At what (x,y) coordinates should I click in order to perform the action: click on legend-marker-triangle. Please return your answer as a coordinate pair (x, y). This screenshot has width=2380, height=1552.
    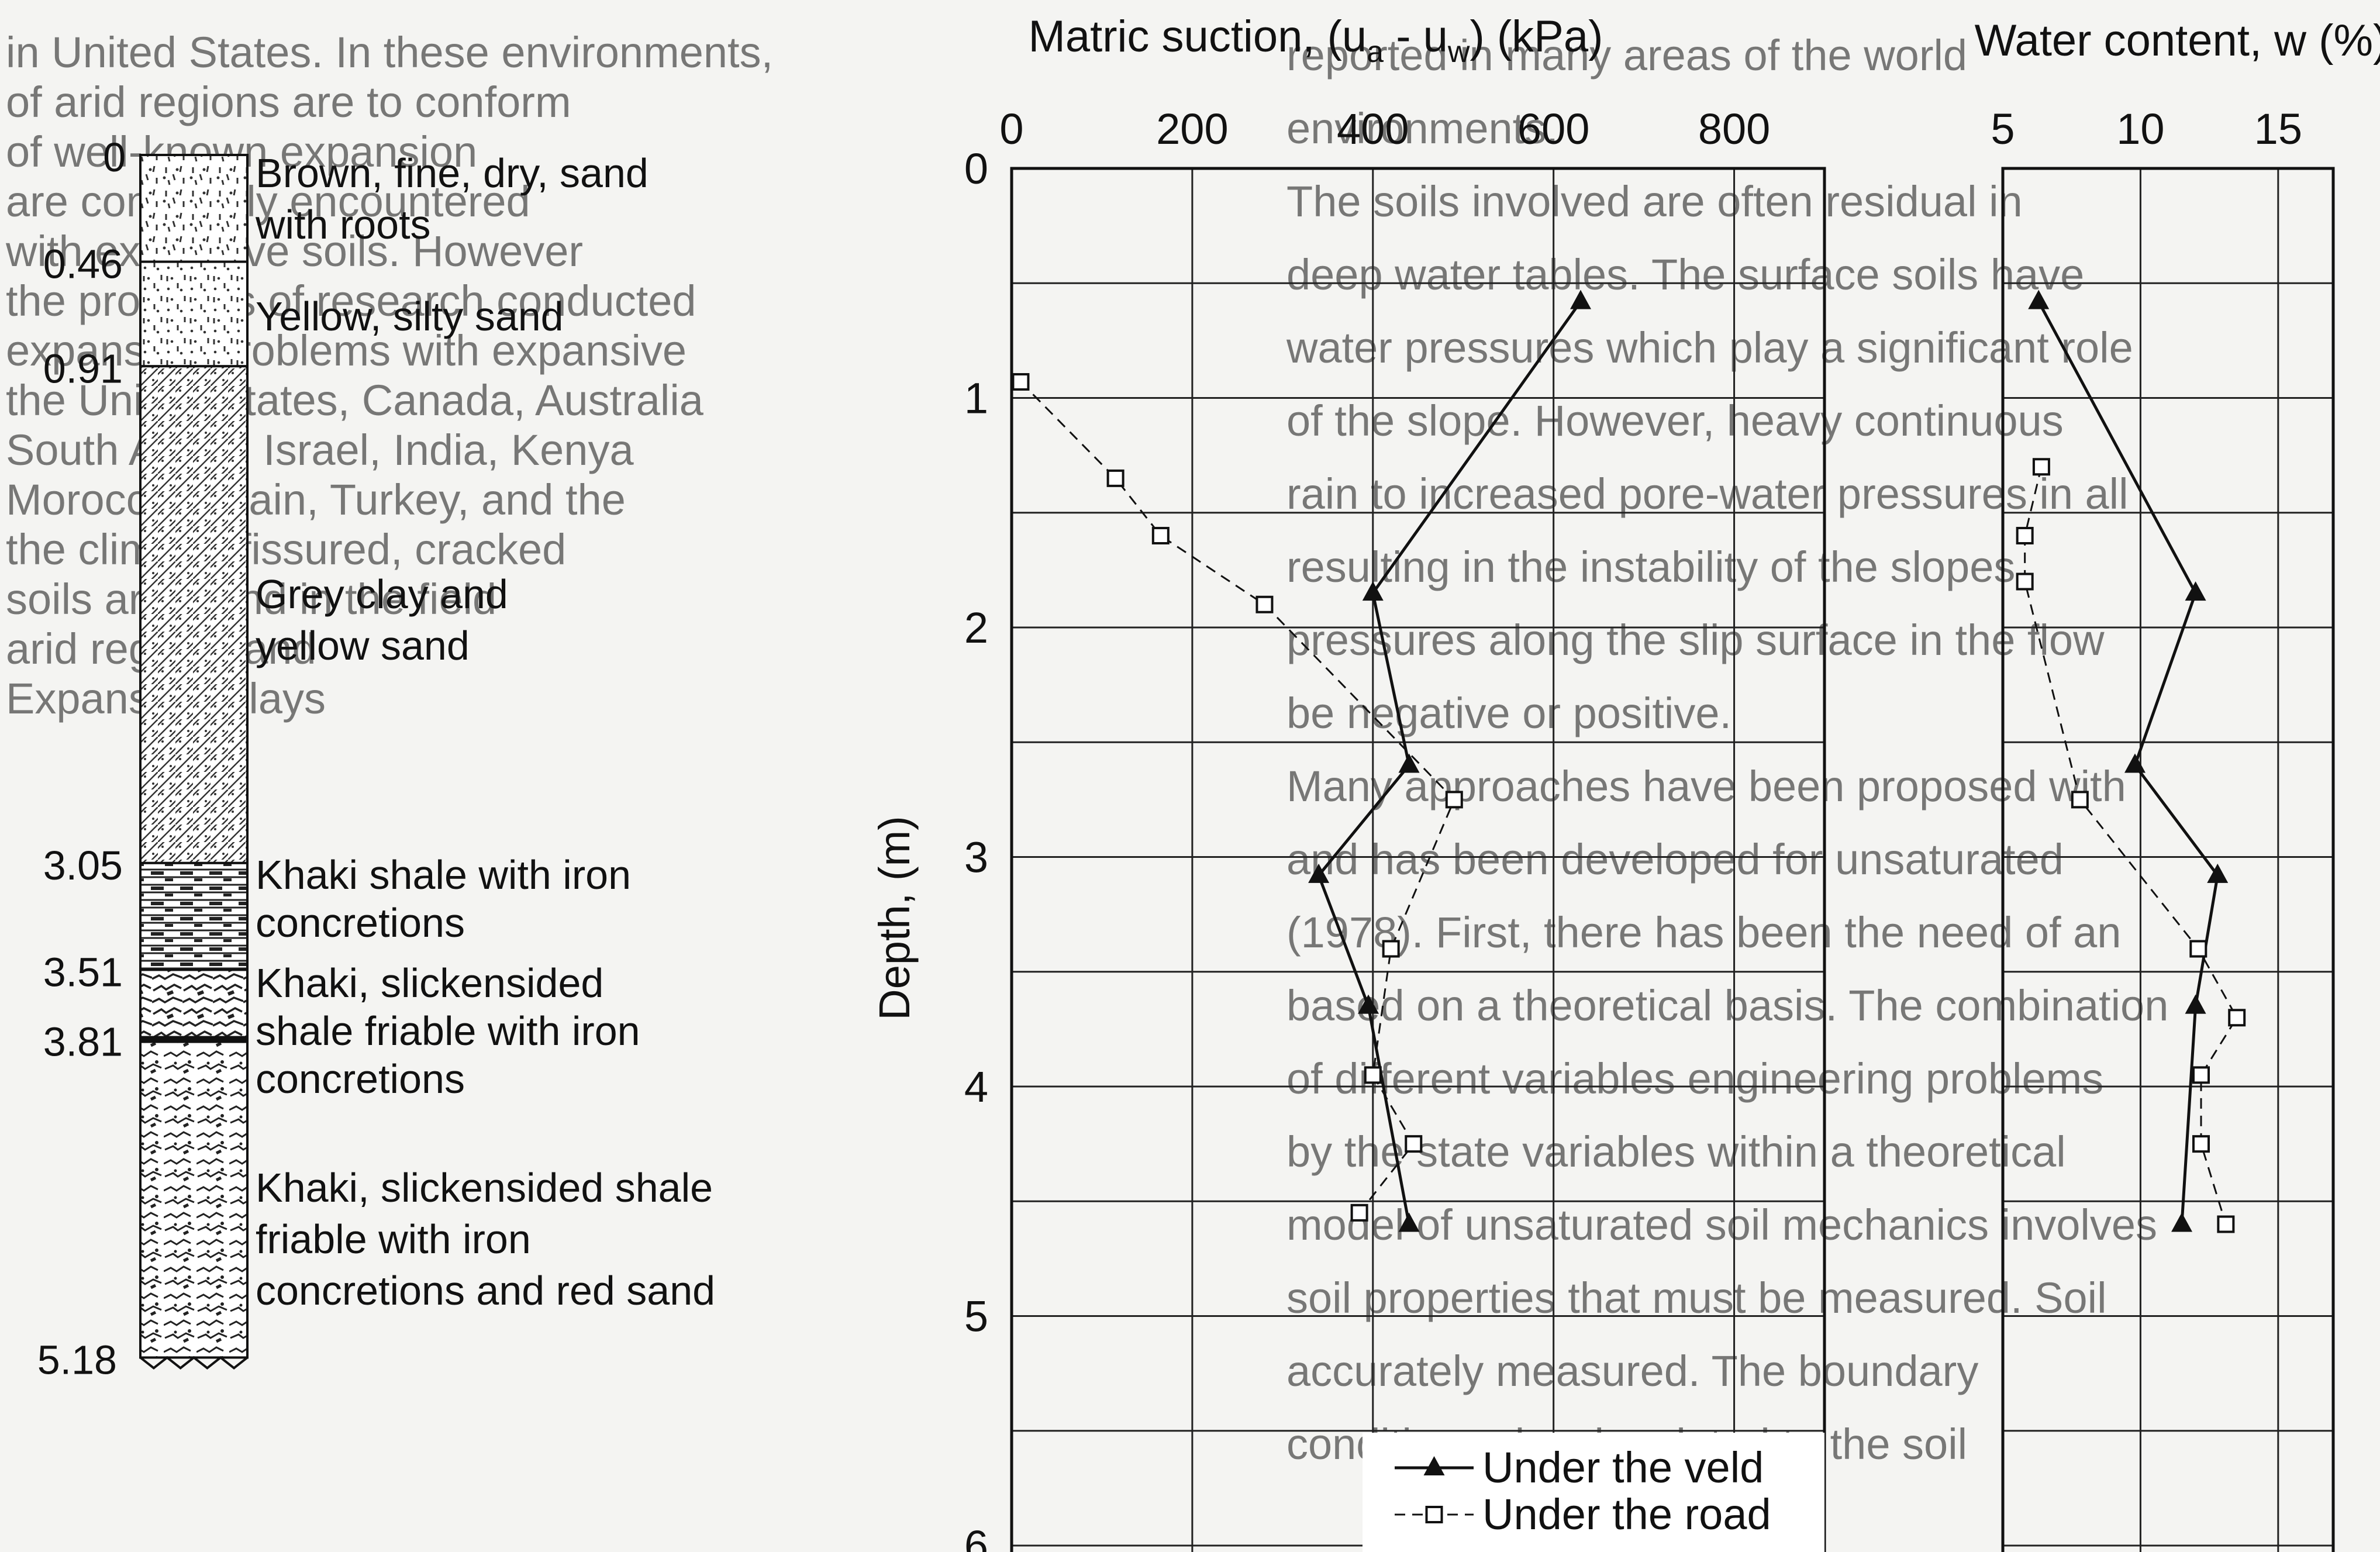
    Looking at the image, I should click on (1434, 1465).